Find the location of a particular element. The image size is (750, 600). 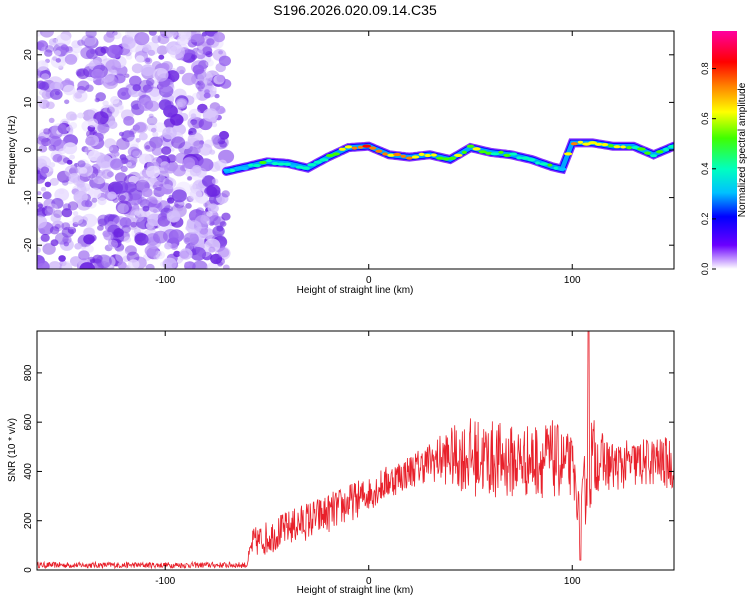

colorbar-gradient is located at coordinates (724, 150).